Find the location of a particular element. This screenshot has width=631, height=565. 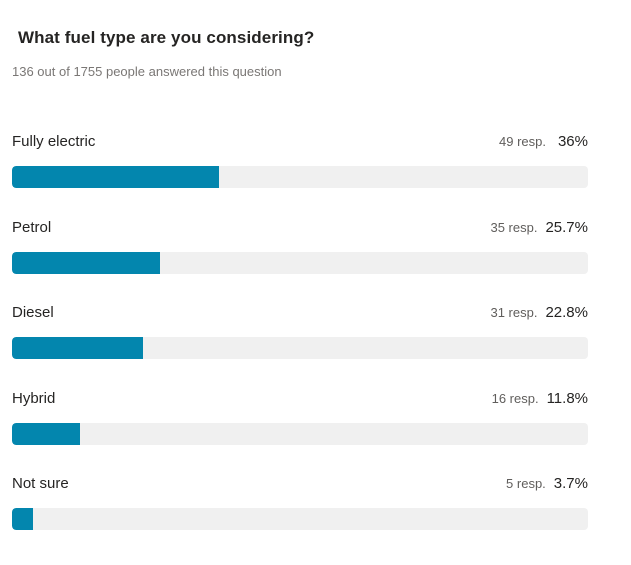

result-row-petrol: Petrol 35 resp. 25.7% is located at coordinates (300, 260).